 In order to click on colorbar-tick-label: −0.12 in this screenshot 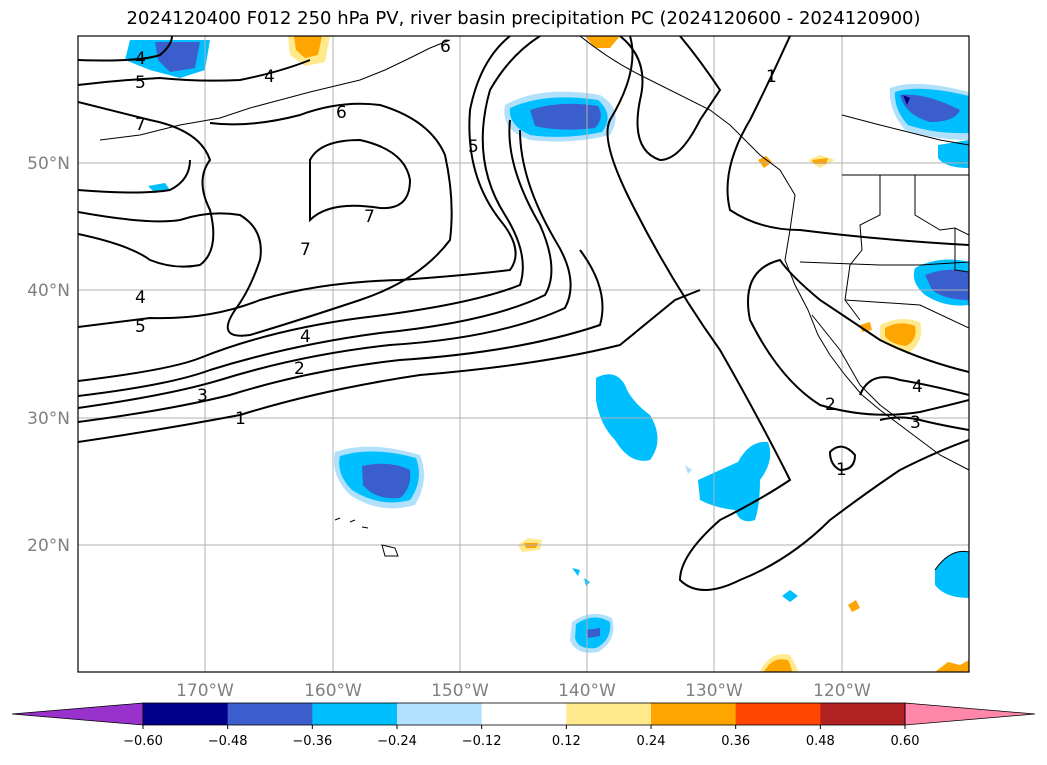, I will do `click(482, 741)`.